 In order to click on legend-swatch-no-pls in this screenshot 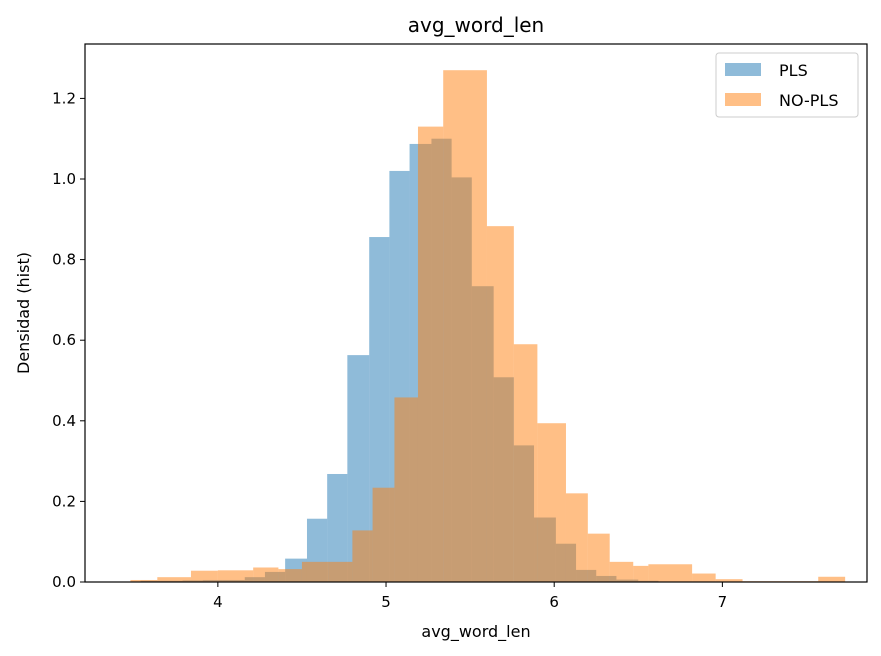, I will do `click(743, 99)`.